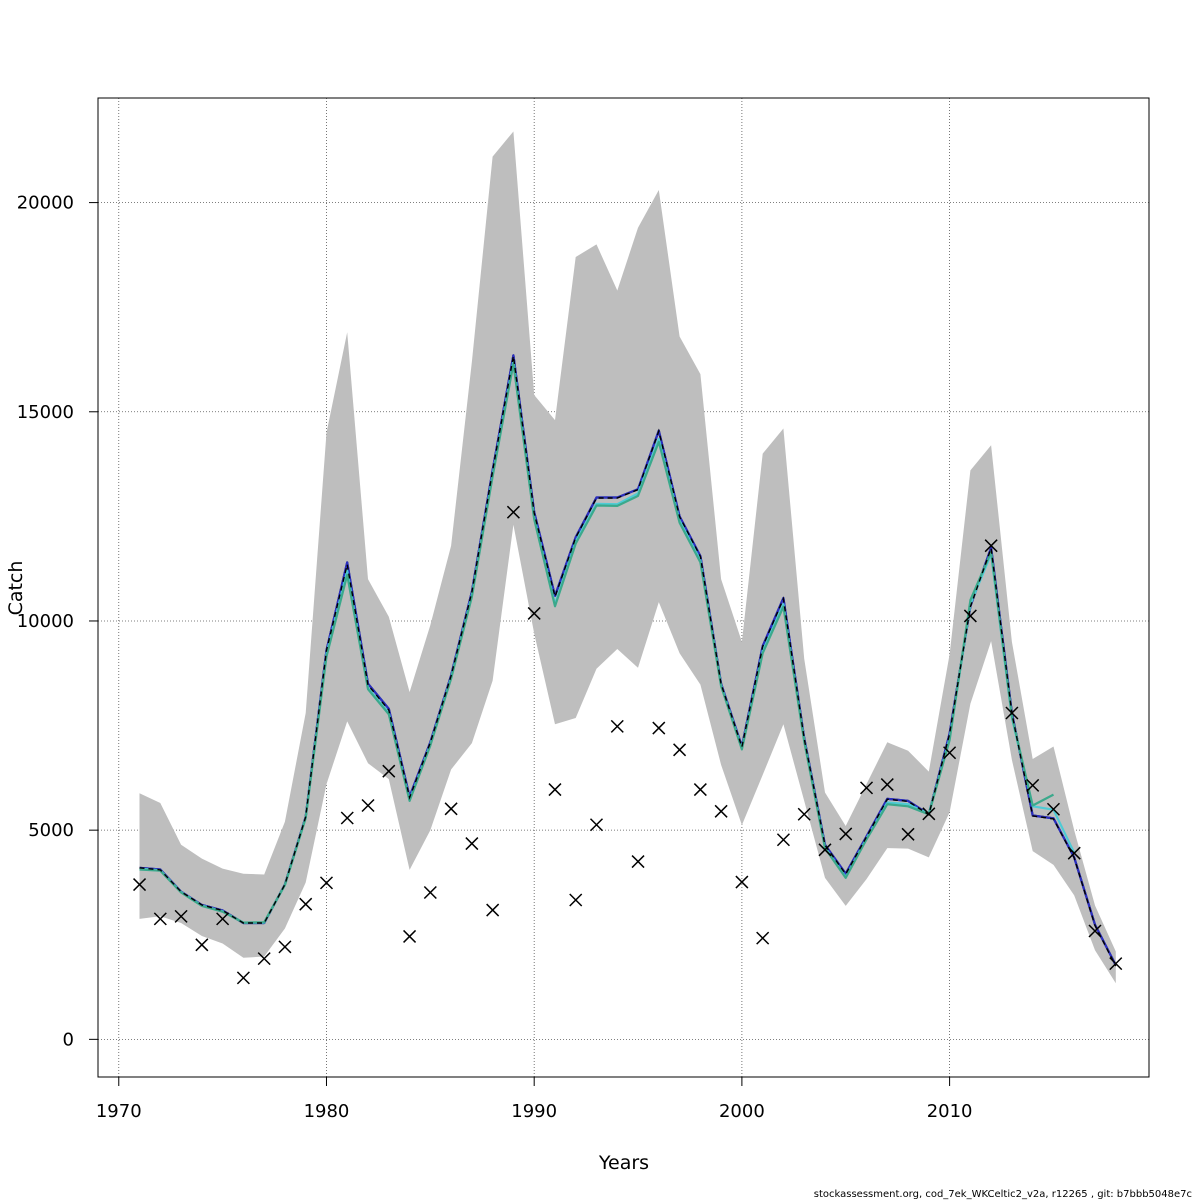  Describe the element at coordinates (16, 588) in the screenshot. I see `y-axis-title: Catch` at that location.